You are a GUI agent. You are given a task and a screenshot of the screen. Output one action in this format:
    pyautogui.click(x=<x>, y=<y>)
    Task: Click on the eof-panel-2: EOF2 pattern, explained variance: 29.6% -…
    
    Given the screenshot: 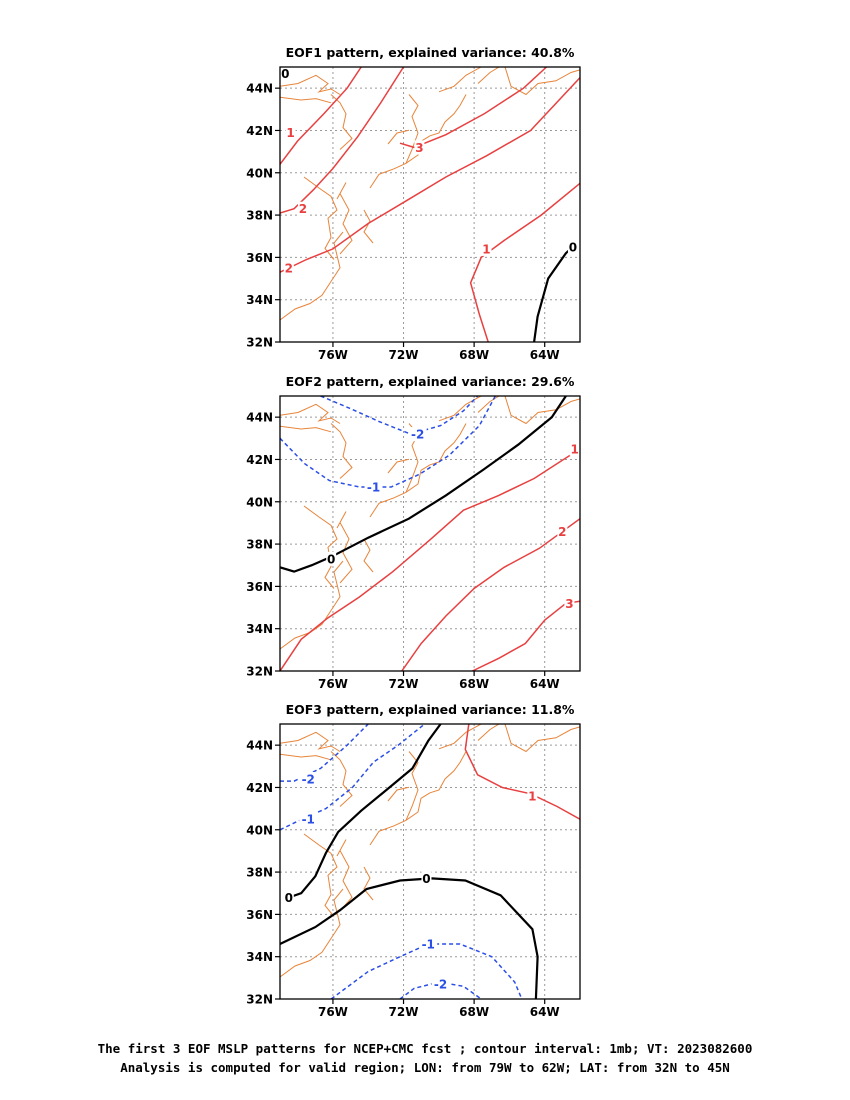 What is the action you would take?
    pyautogui.click(x=413, y=532)
    